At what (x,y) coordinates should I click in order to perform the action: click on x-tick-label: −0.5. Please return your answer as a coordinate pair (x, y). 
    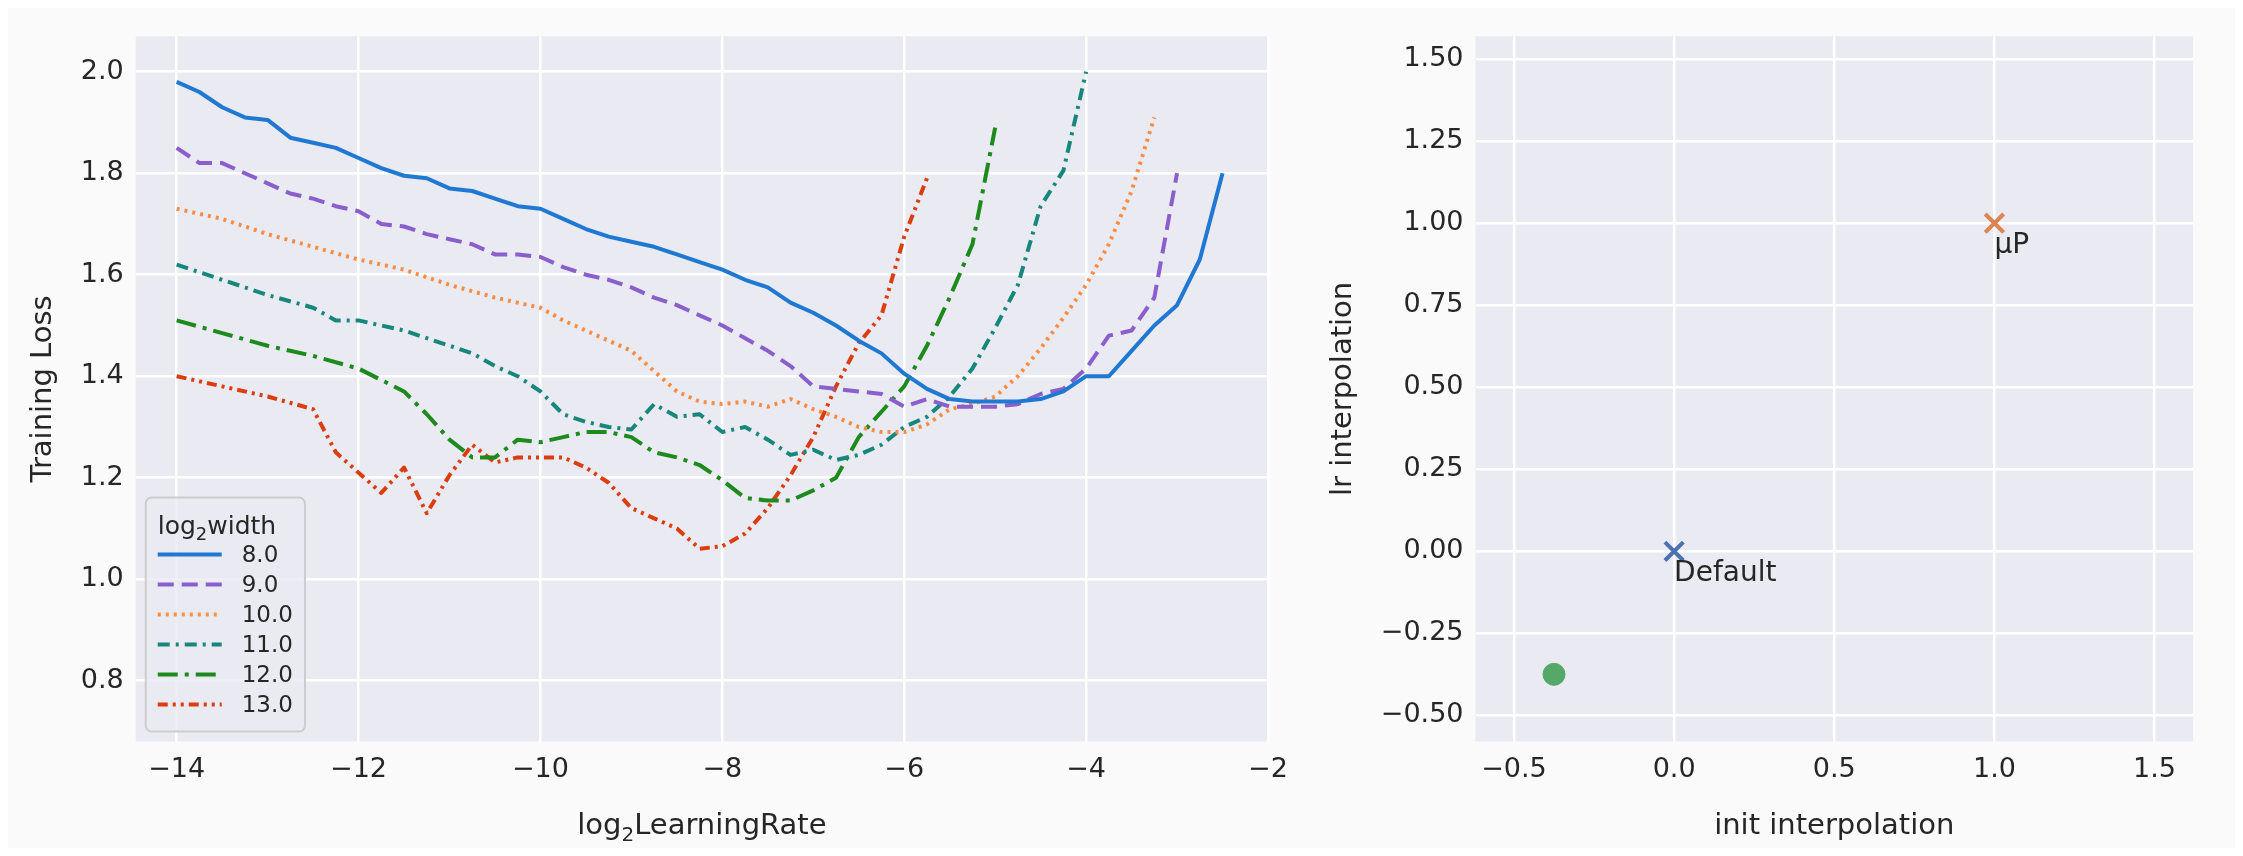
    Looking at the image, I should click on (1514, 767).